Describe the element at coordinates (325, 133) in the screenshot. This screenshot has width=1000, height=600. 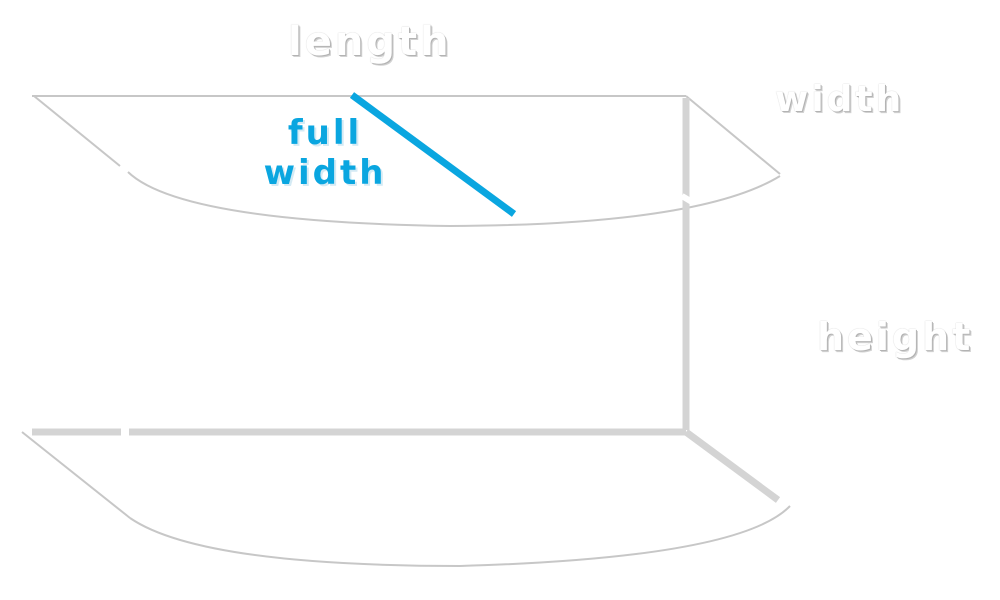
I see `full-width-label-line1: full` at that location.